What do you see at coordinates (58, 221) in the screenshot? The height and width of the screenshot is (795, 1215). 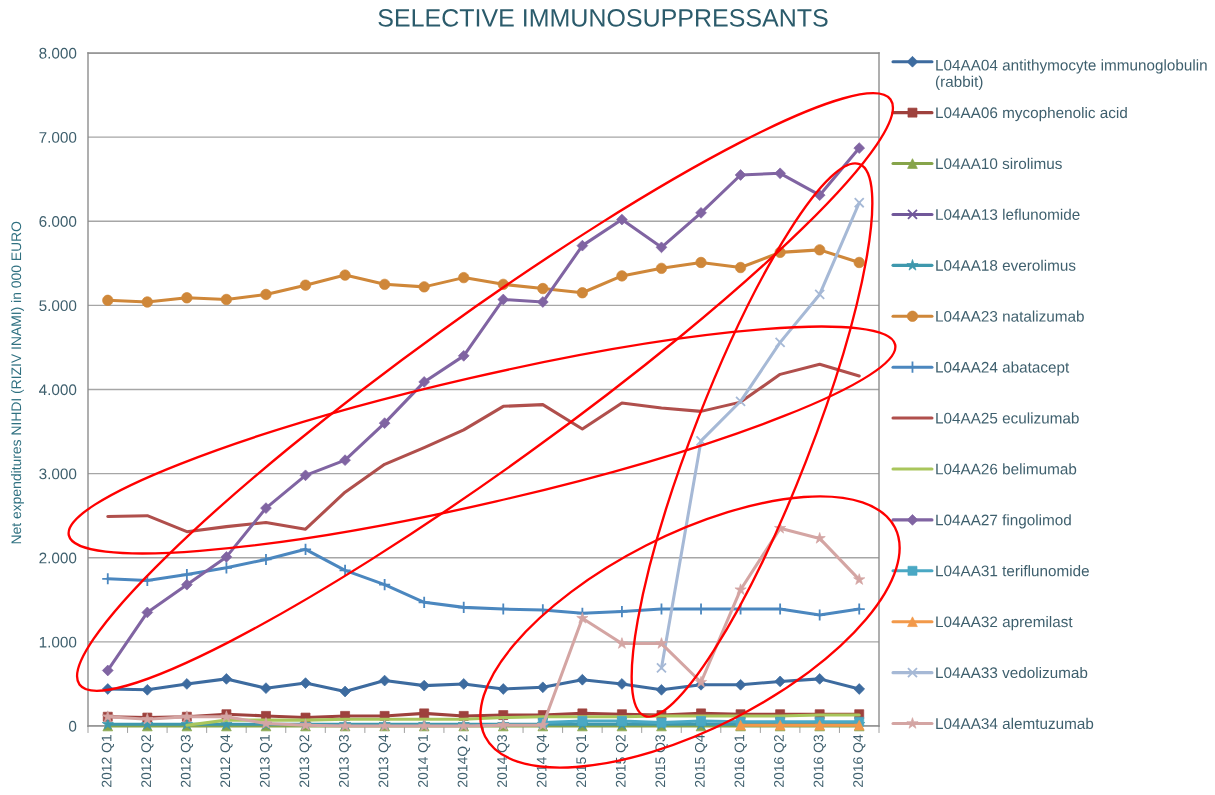 I see `y-tick-label: 6.000` at bounding box center [58, 221].